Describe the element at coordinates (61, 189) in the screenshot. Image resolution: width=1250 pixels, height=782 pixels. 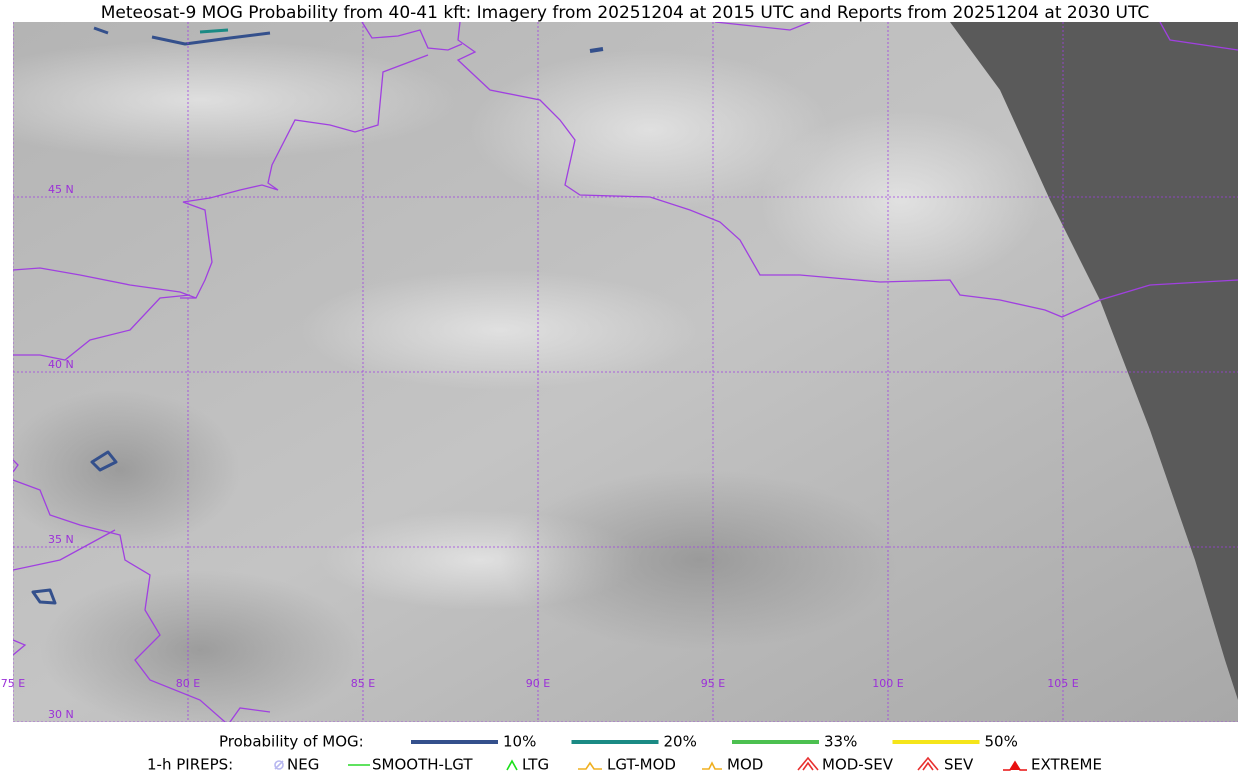
I see `lat-label: 45 N` at that location.